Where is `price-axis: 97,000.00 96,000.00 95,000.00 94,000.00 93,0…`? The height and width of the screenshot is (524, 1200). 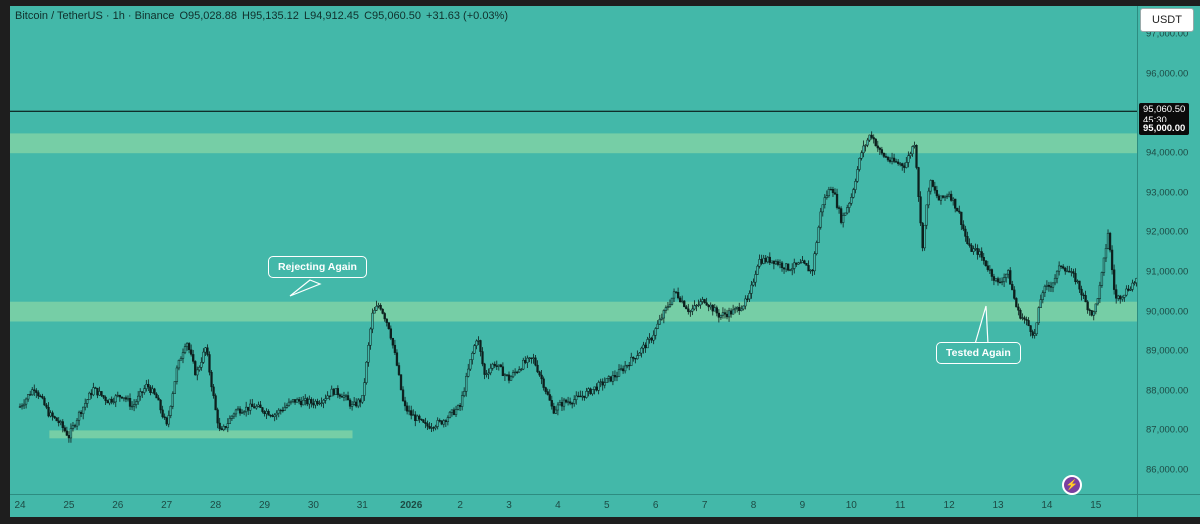
price-axis: 97,000.00 96,000.00 95,000.00 94,000.00 93,0… is located at coordinates (1168, 250).